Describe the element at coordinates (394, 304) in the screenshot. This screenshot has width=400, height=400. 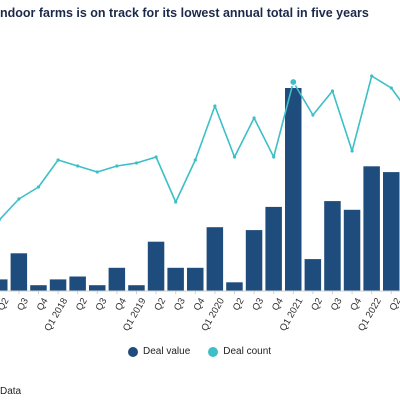
I see `x-tick-label-20: Q2` at that location.